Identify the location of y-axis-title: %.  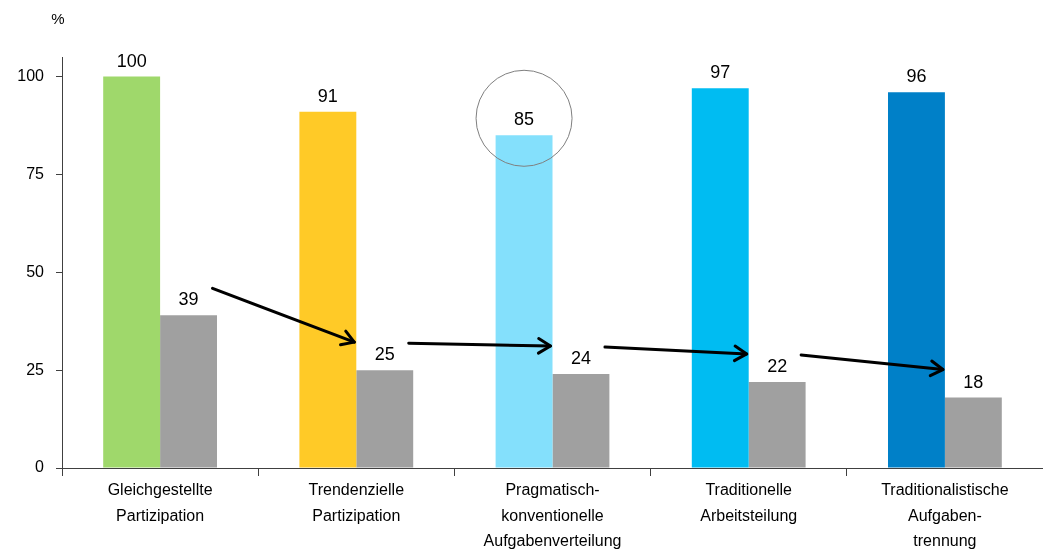
(58, 18).